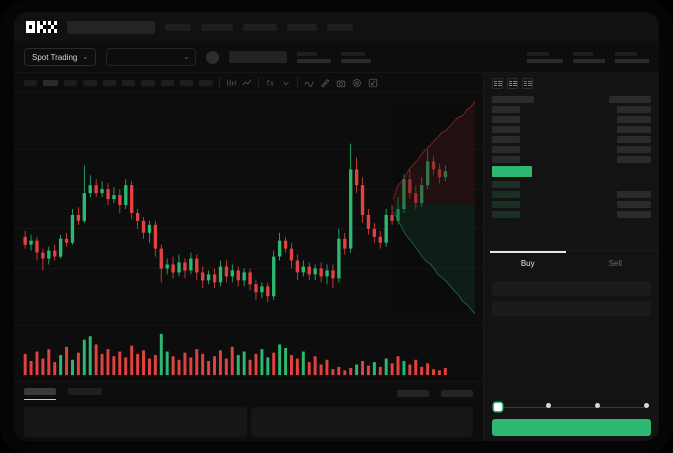 This screenshot has height=453, width=673. I want to click on trading-mode-label: Spot Trading, so click(55, 57).